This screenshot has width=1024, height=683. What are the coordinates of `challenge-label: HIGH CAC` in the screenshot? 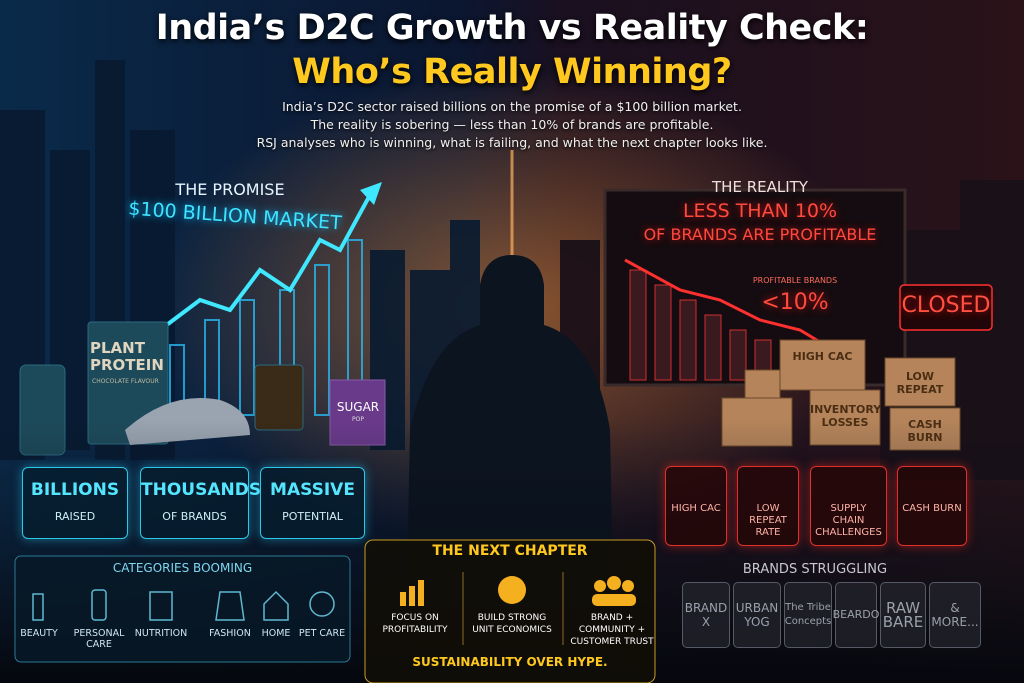 It's located at (696, 508).